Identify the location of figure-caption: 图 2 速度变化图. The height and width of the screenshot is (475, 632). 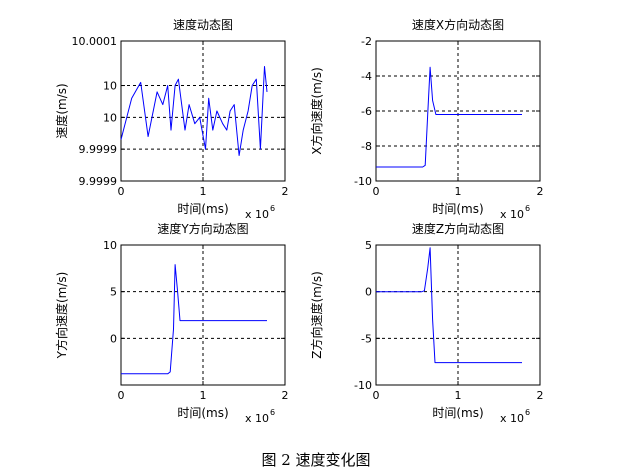
(316, 460).